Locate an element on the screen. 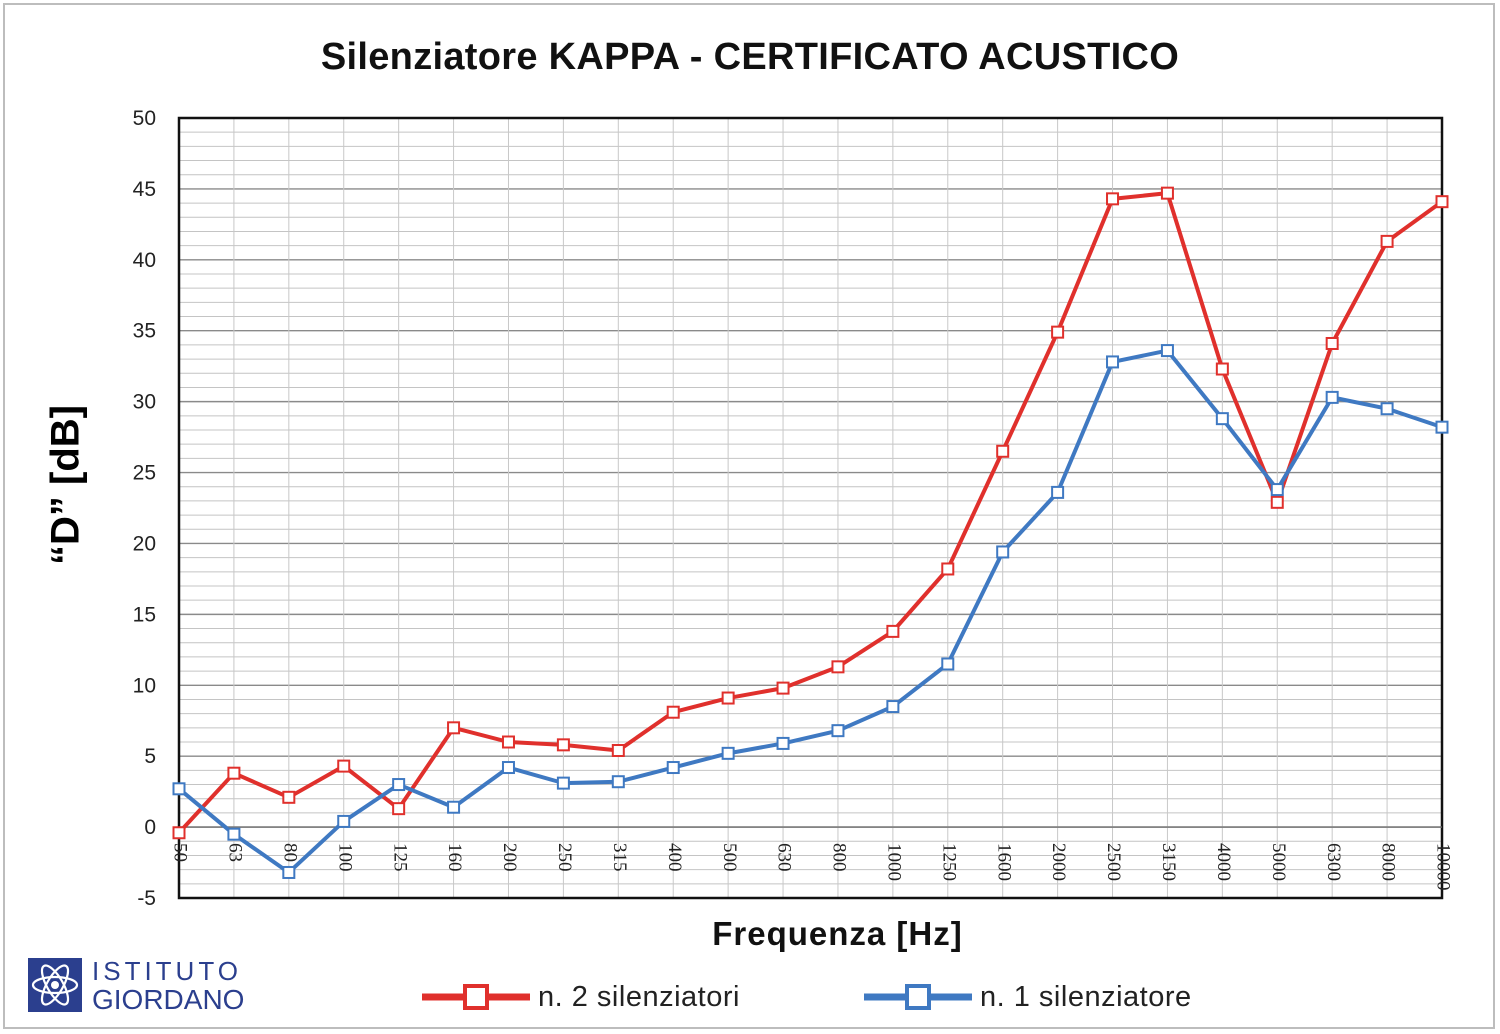 The image size is (1500, 1034). y-tick-label: 5 is located at coordinates (150, 756).